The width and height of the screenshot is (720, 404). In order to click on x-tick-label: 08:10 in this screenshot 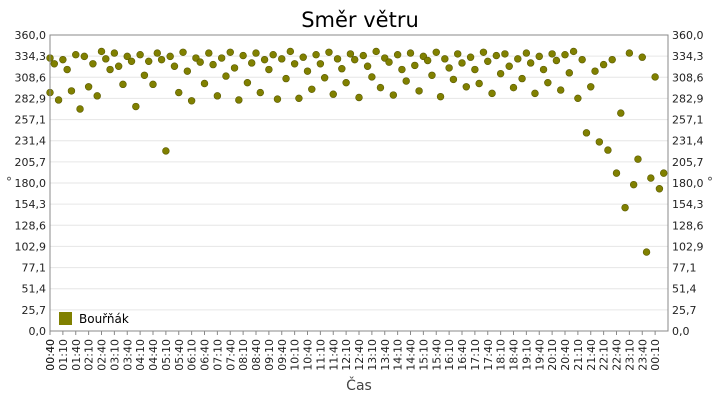, I will do `click(243, 355)`.